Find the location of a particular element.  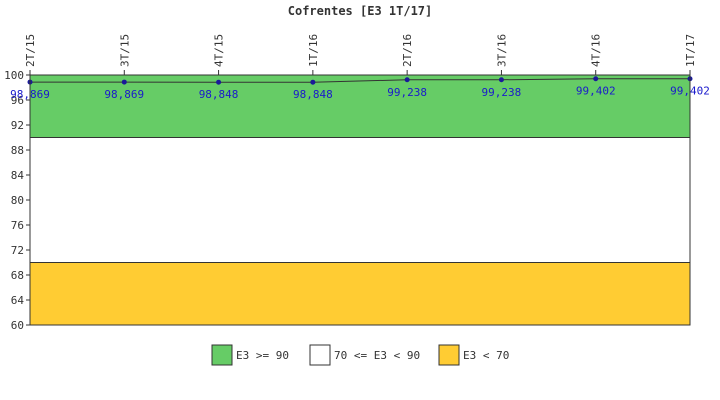

x-tick-label: 1T/16 is located at coordinates (313, 50).